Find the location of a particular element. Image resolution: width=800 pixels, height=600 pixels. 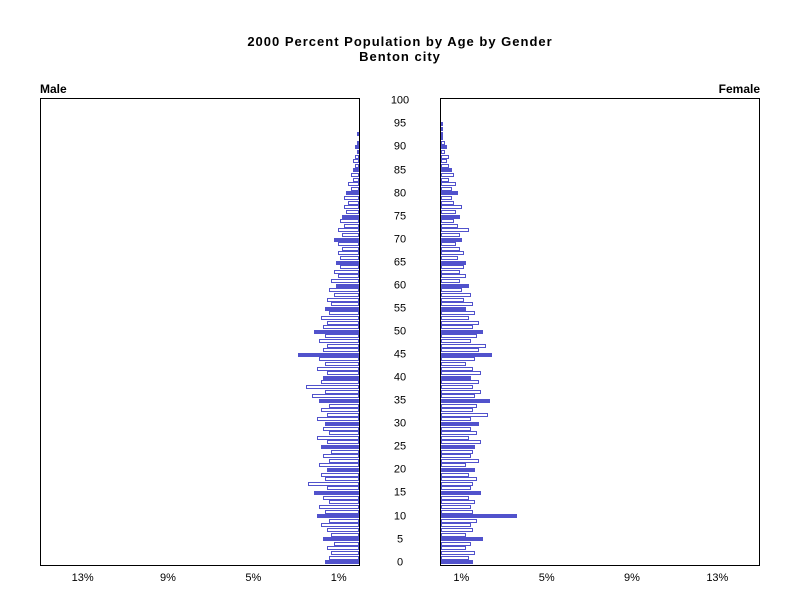

age-tick-label-10: 10 is located at coordinates (400, 516).